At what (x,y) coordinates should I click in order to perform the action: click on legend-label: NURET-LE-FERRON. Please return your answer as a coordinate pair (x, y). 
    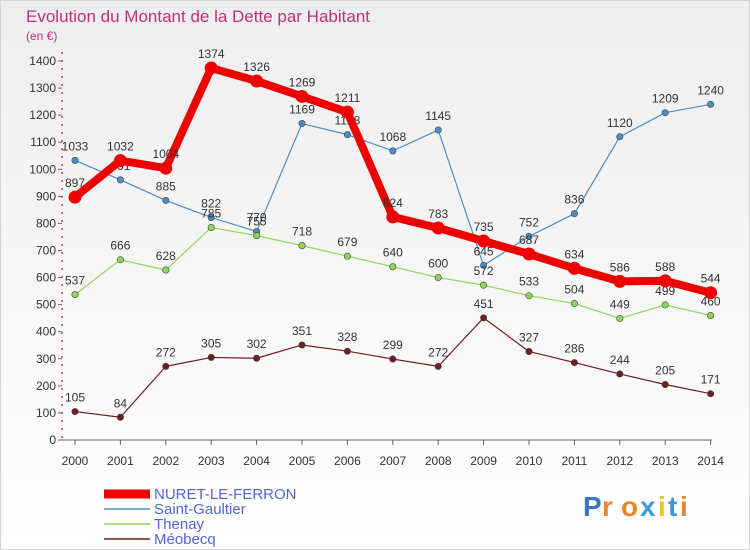
    Looking at the image, I should click on (225, 494).